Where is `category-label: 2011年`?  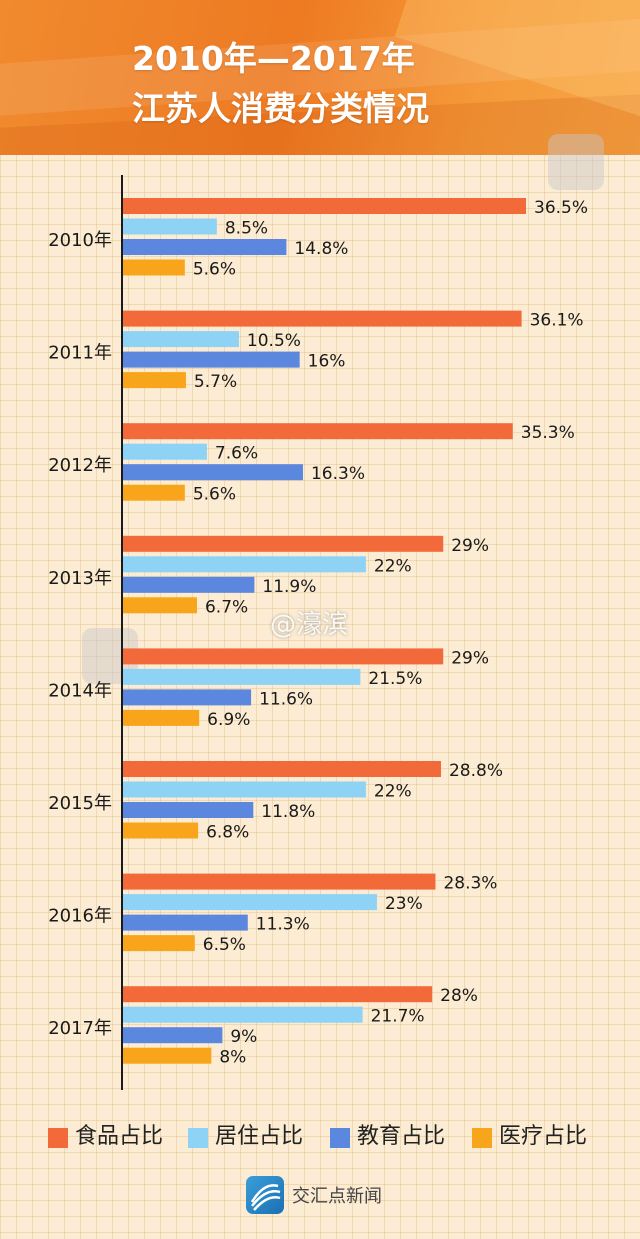
category-label: 2011年 is located at coordinates (80, 353).